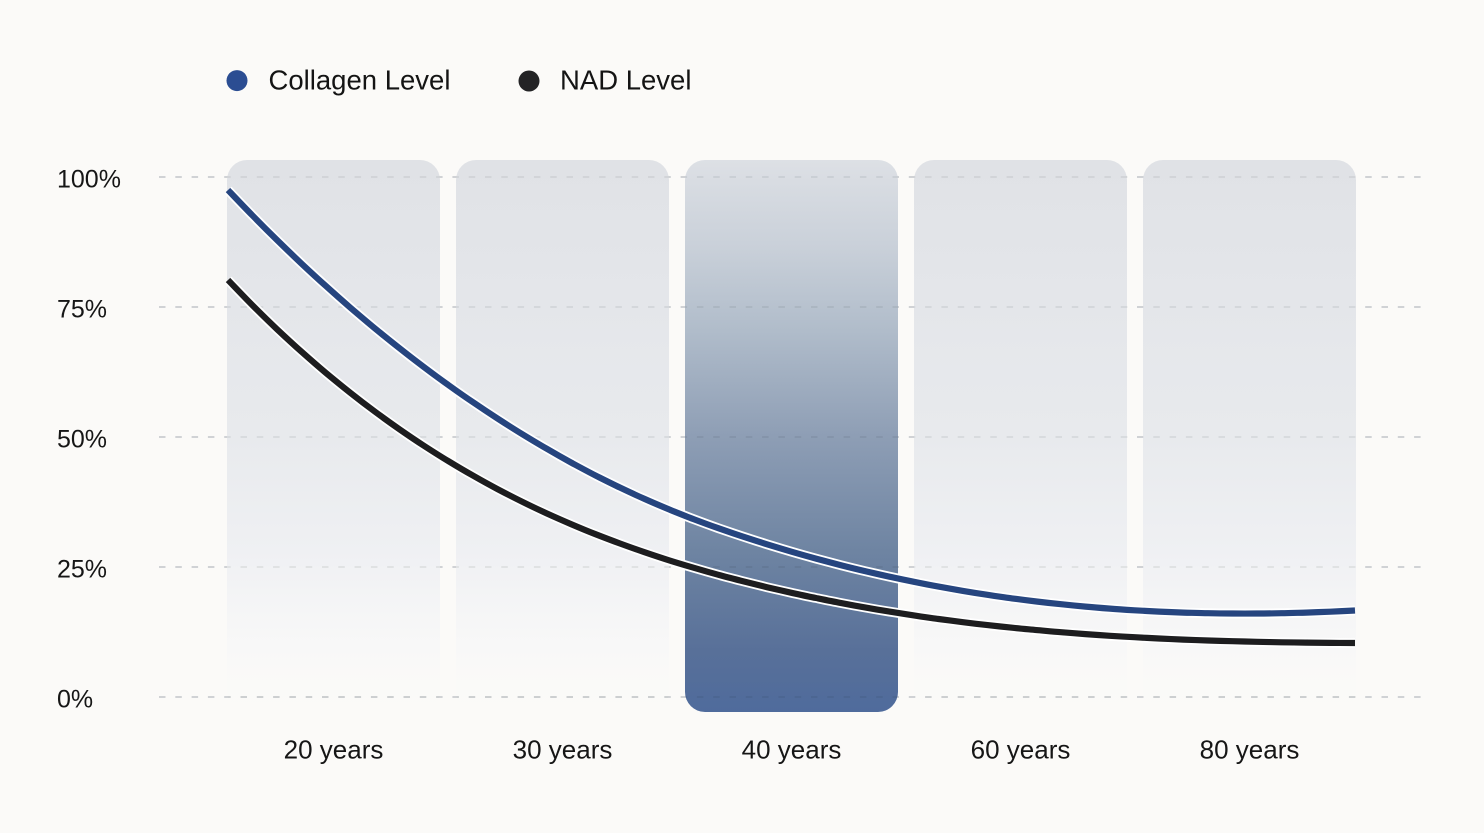 The height and width of the screenshot is (833, 1484). What do you see at coordinates (82, 439) in the screenshot?
I see `svg-text: 50%` at bounding box center [82, 439].